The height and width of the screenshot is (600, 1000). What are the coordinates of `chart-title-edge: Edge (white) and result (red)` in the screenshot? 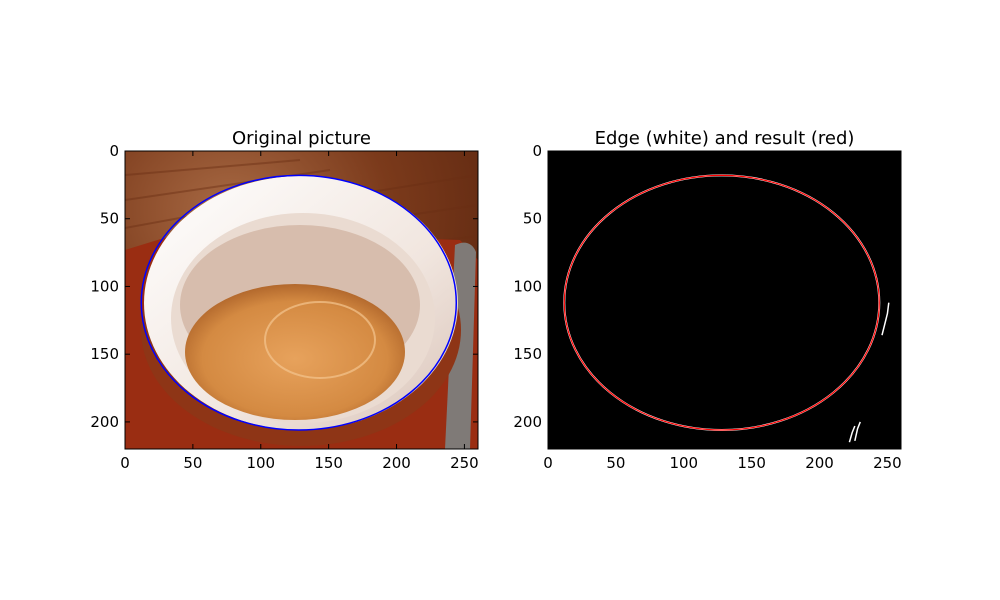 It's located at (725, 138).